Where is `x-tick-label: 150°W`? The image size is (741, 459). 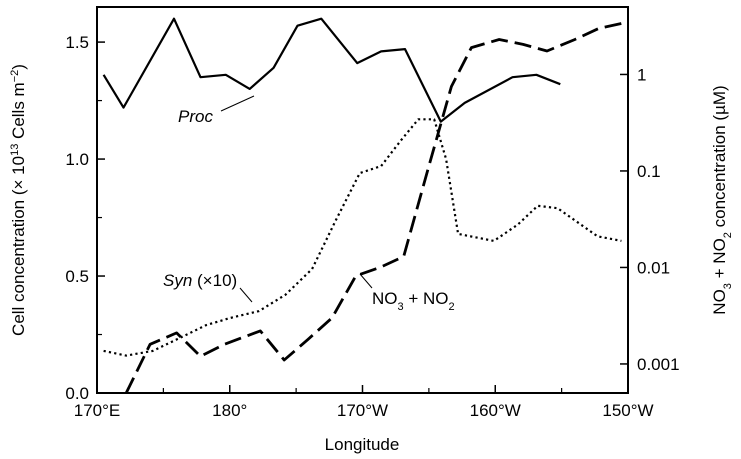
x-tick-label: 150°W is located at coordinates (627, 410).